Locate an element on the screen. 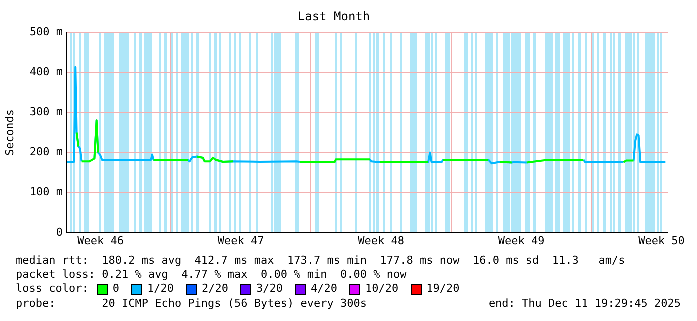  y-tick-label: 200 m is located at coordinates (47, 152).